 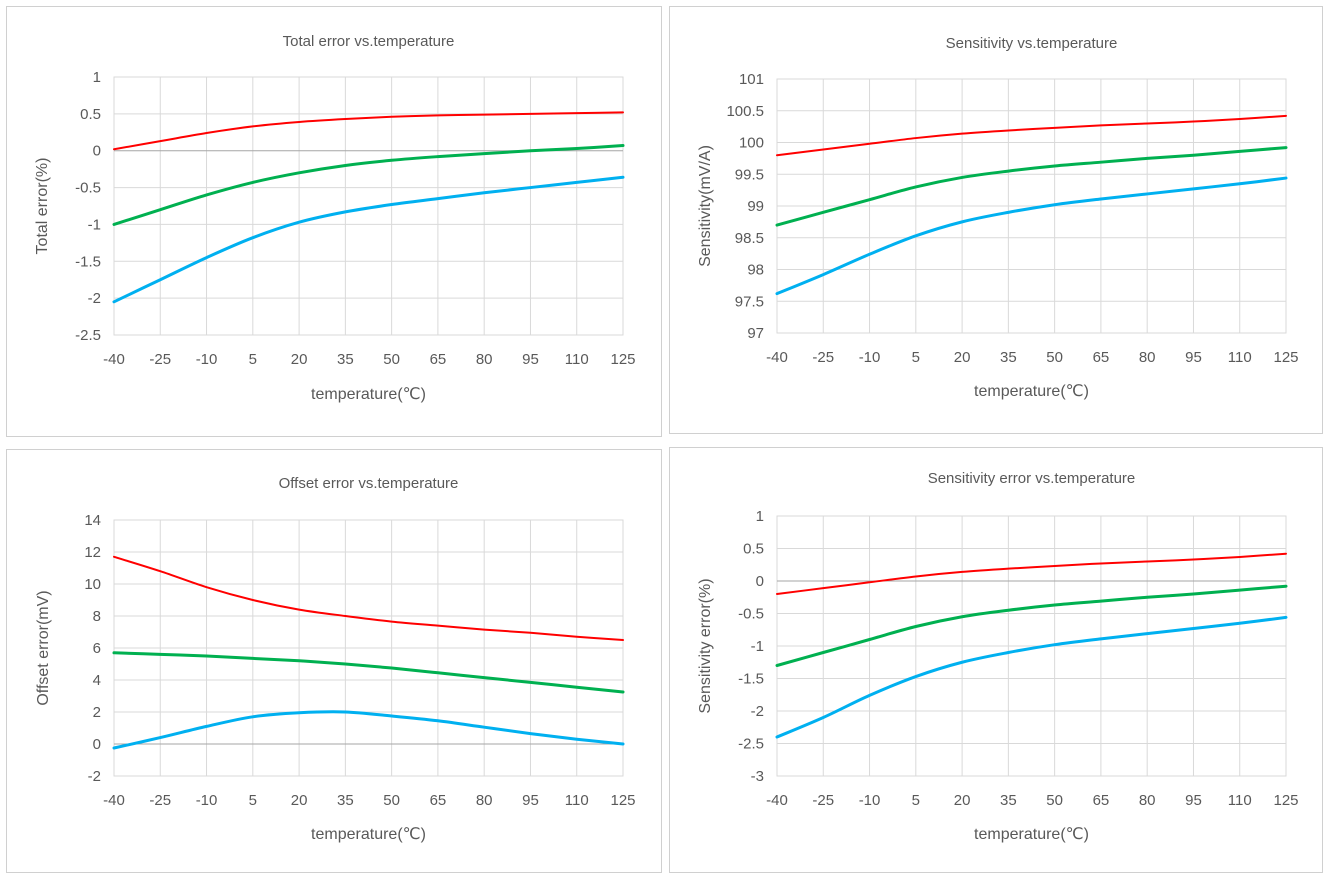 I want to click on chart-title: Offset error vs.temperature, so click(x=369, y=483).